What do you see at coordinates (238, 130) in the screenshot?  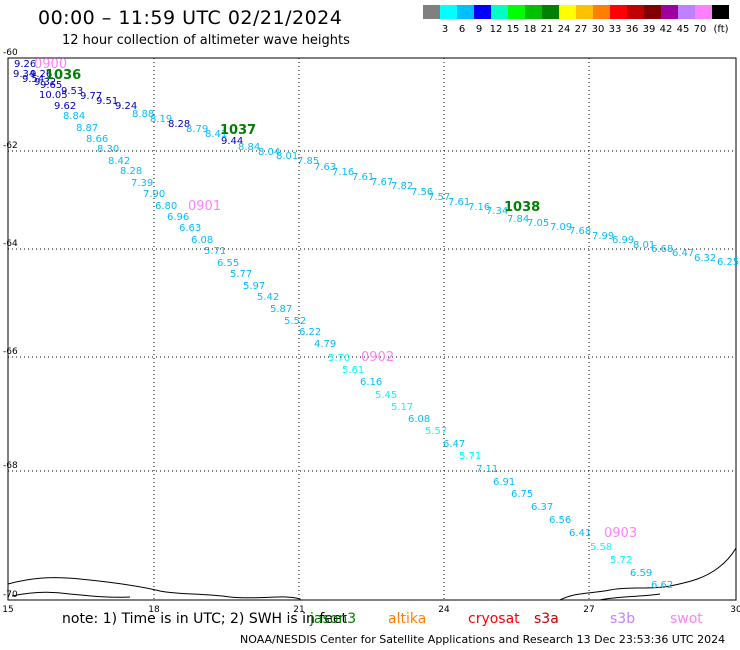 I see `pass-time-label: 1037` at bounding box center [238, 130].